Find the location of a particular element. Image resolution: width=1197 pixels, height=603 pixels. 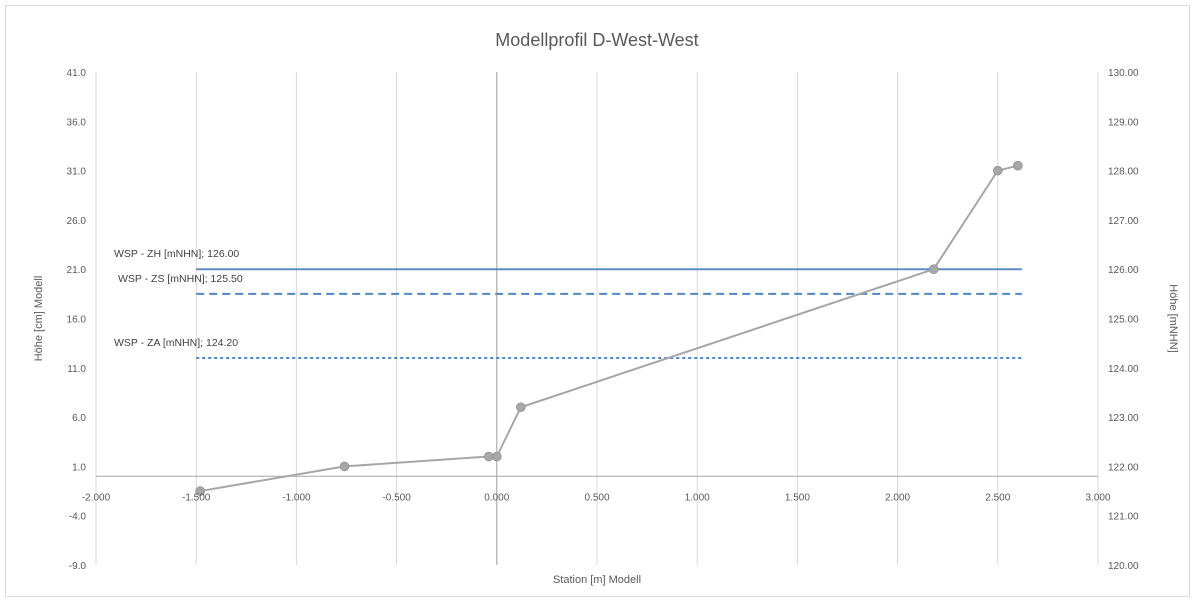

chart-title: Modellprofil D-West-West is located at coordinates (596, 40).